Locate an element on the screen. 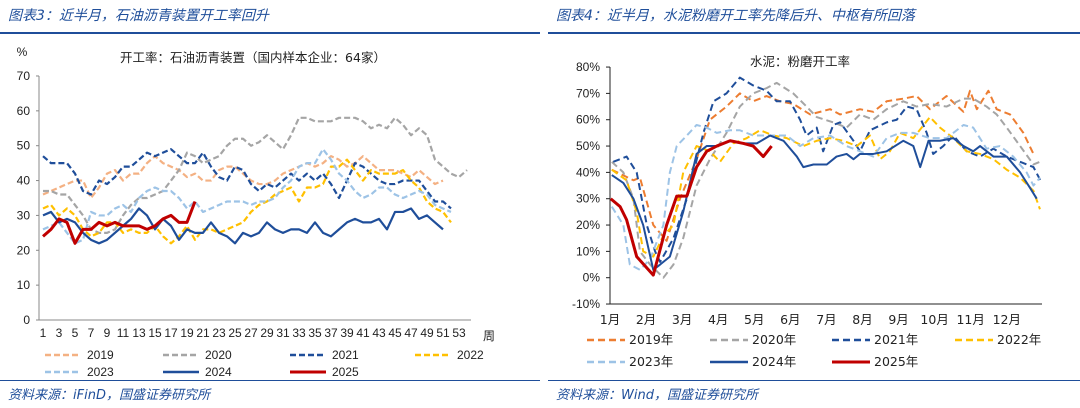  y-tick-label: 30 is located at coordinates (24, 215).